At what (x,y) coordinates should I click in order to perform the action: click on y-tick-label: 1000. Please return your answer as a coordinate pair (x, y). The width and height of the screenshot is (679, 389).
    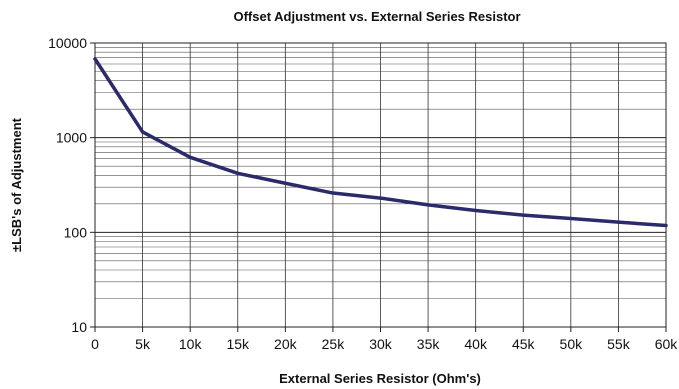
    Looking at the image, I should click on (71, 138).